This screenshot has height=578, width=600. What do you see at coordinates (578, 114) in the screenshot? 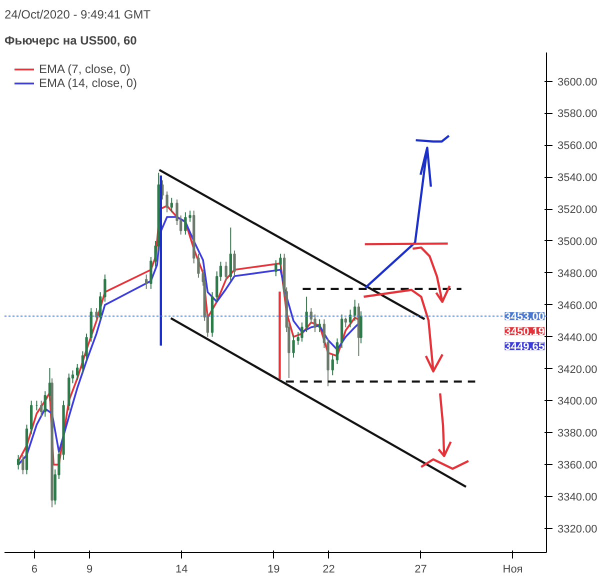
I see `y-tick-label: 3580.00` at bounding box center [578, 114].